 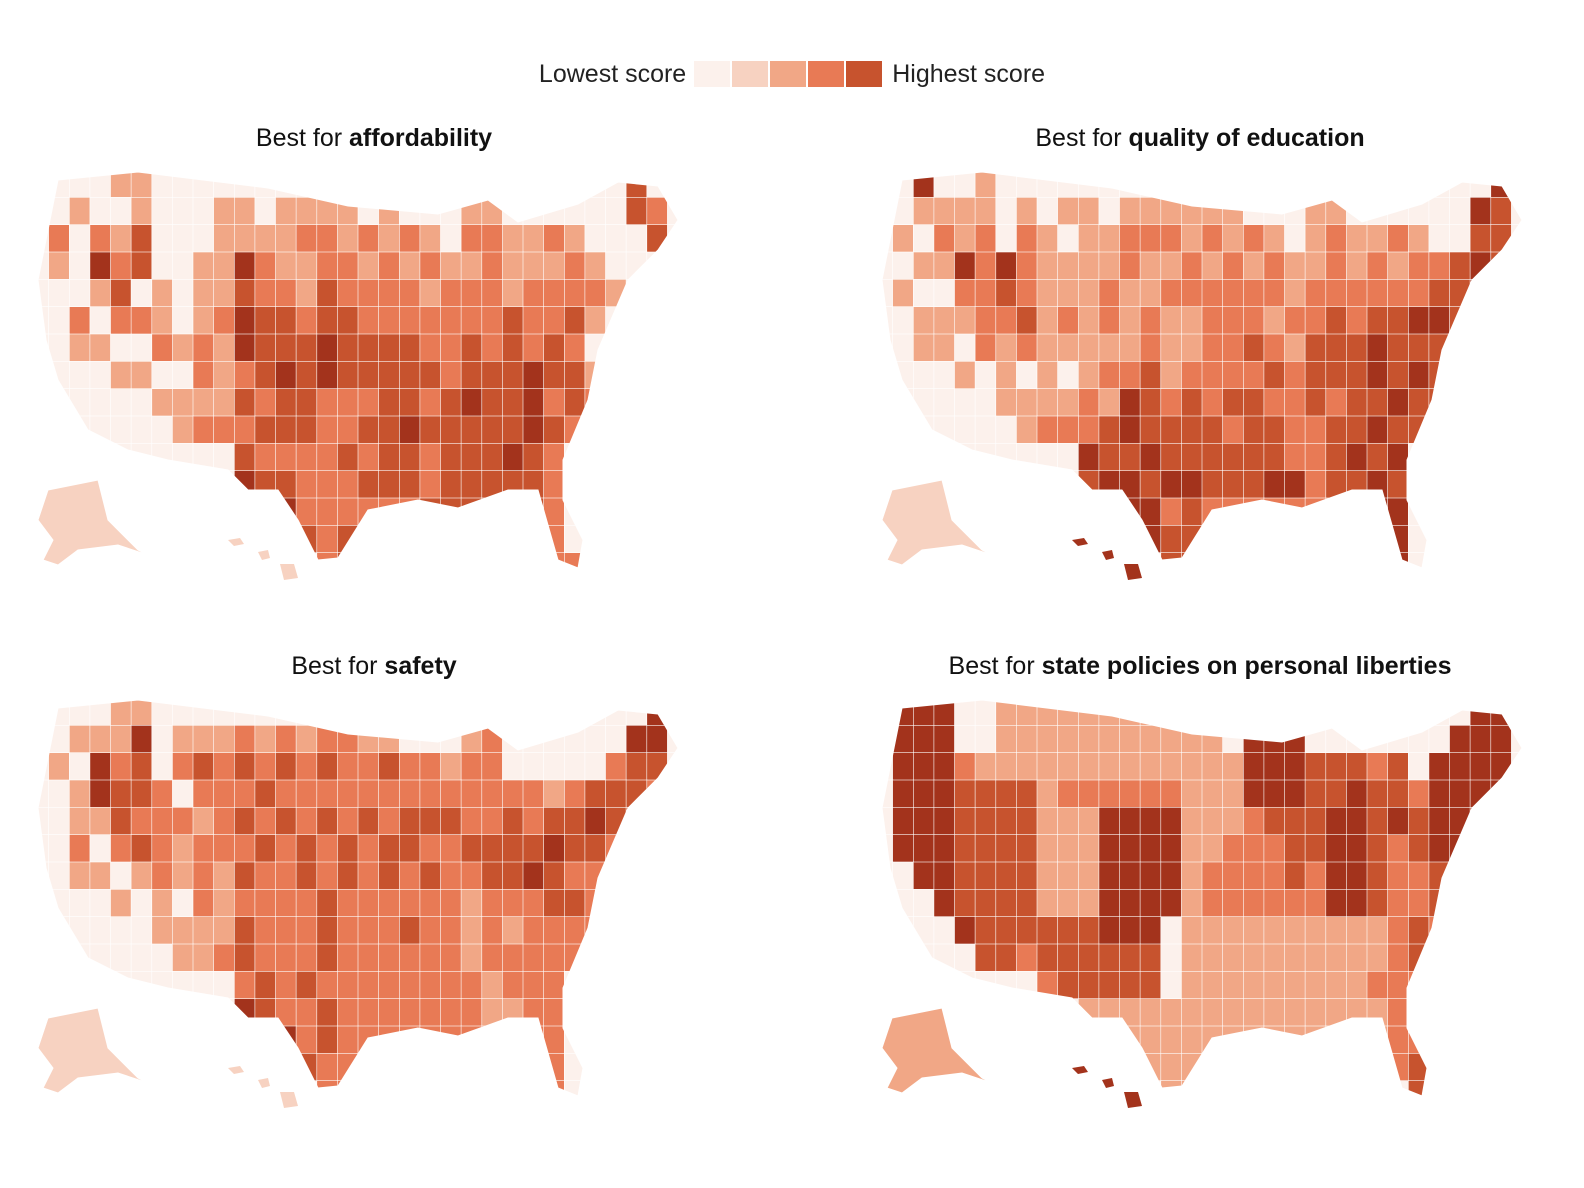 I want to click on county-cells, so click(x=358, y=898).